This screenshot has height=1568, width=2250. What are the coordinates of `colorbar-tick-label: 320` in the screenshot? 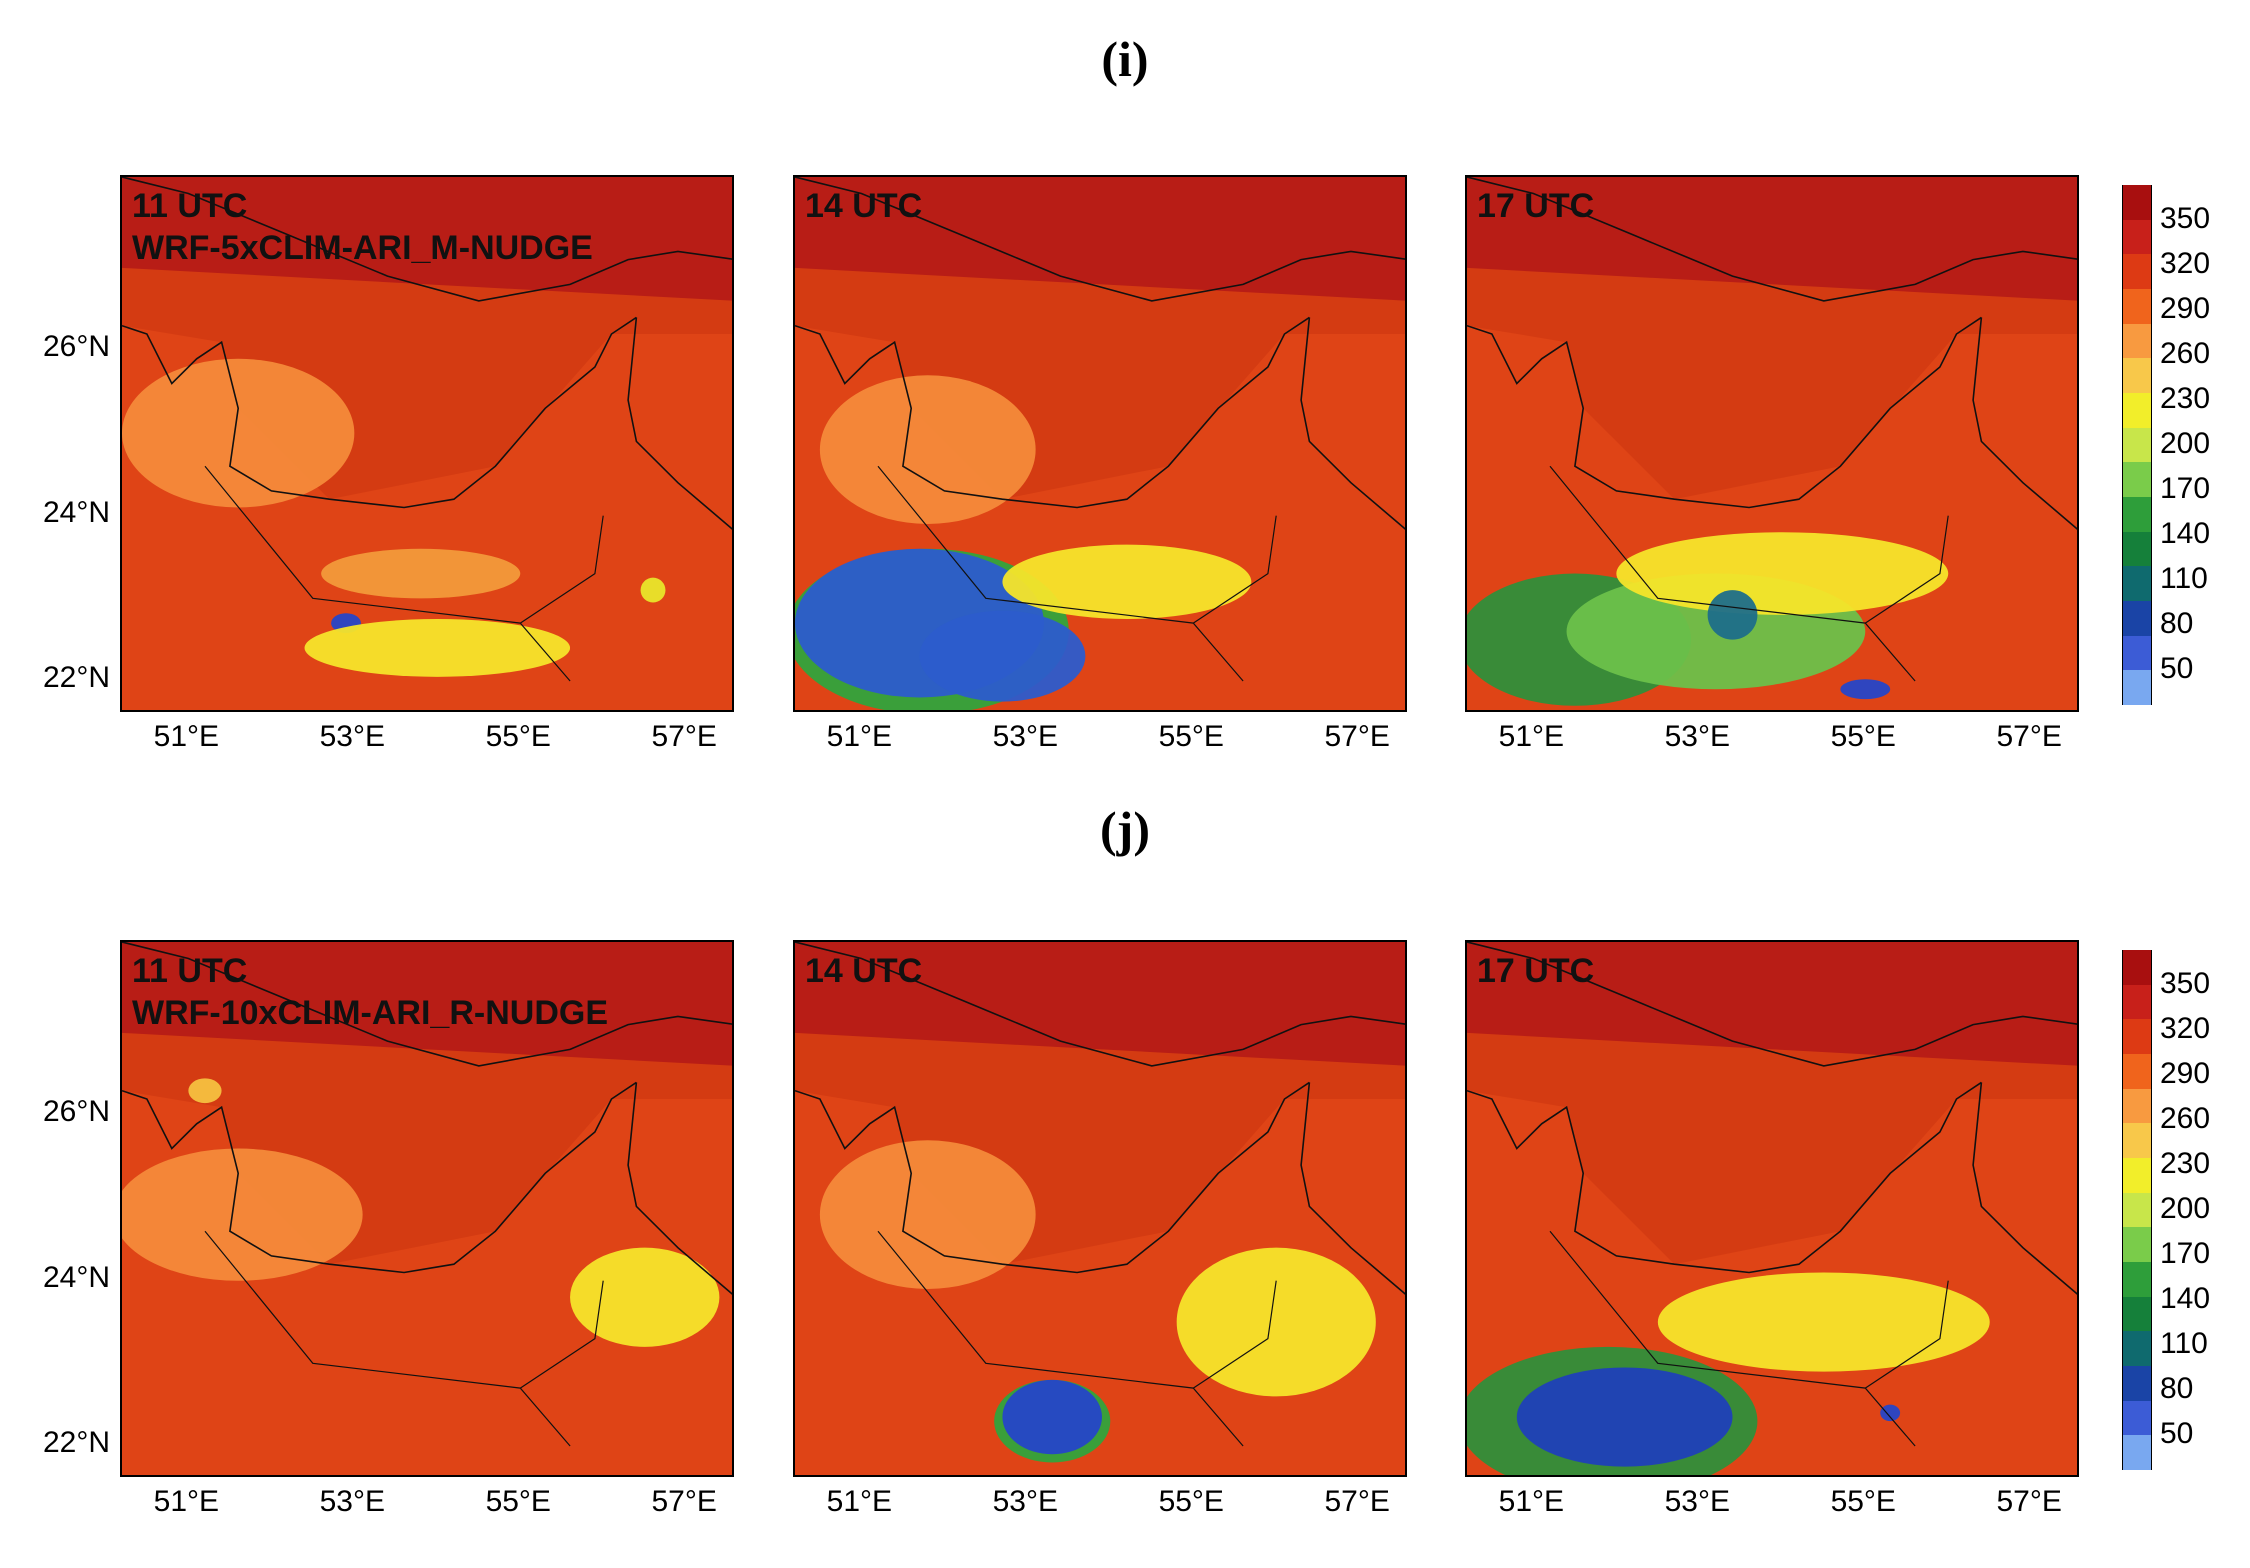 It's located at (2185, 1028).